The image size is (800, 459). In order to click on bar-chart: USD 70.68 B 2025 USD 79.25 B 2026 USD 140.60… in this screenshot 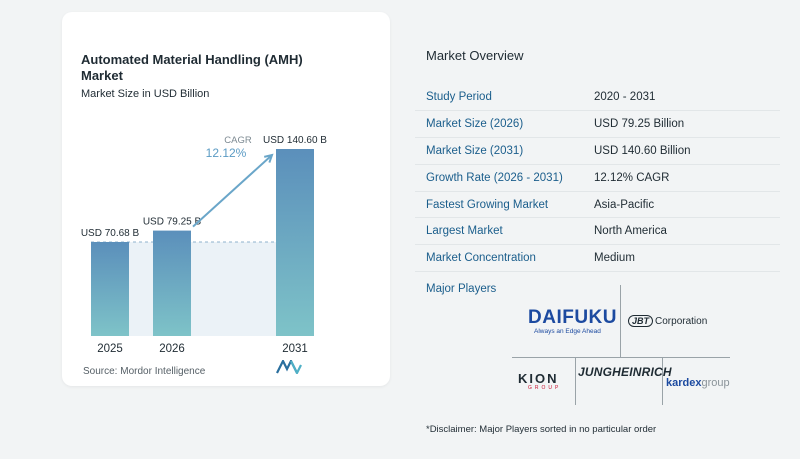, I will do `click(204, 245)`.